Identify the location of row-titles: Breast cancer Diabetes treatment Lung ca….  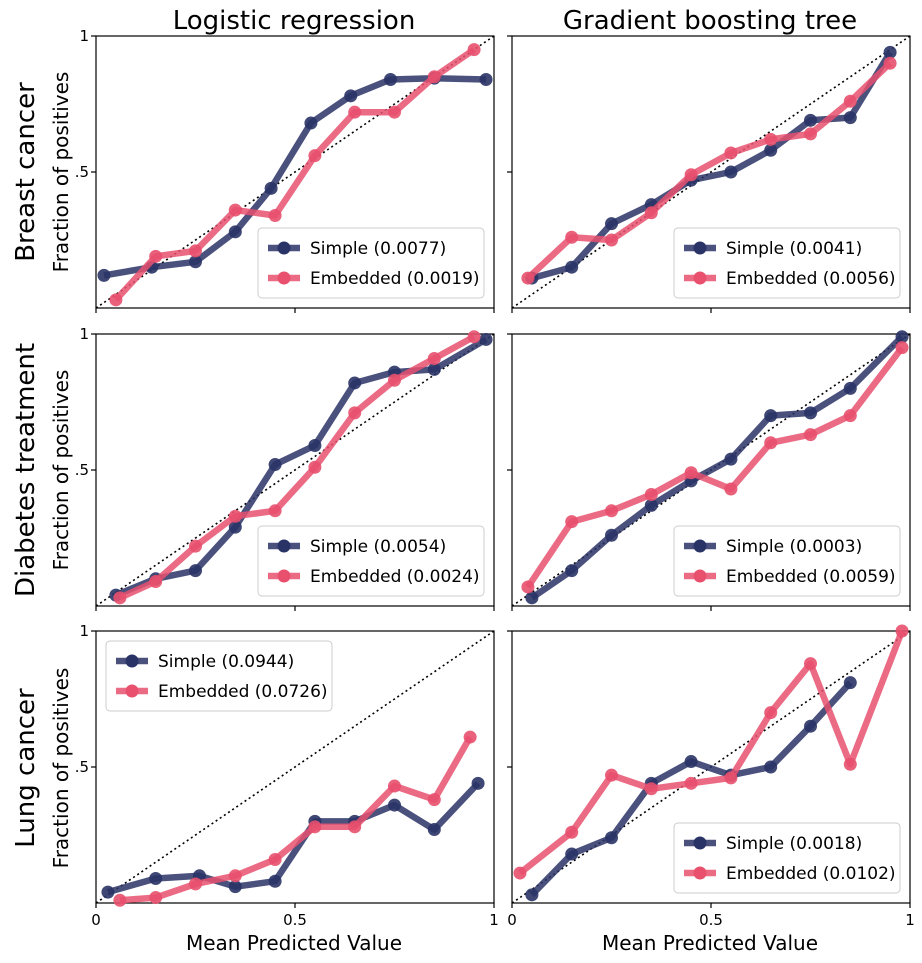
(26, 465).